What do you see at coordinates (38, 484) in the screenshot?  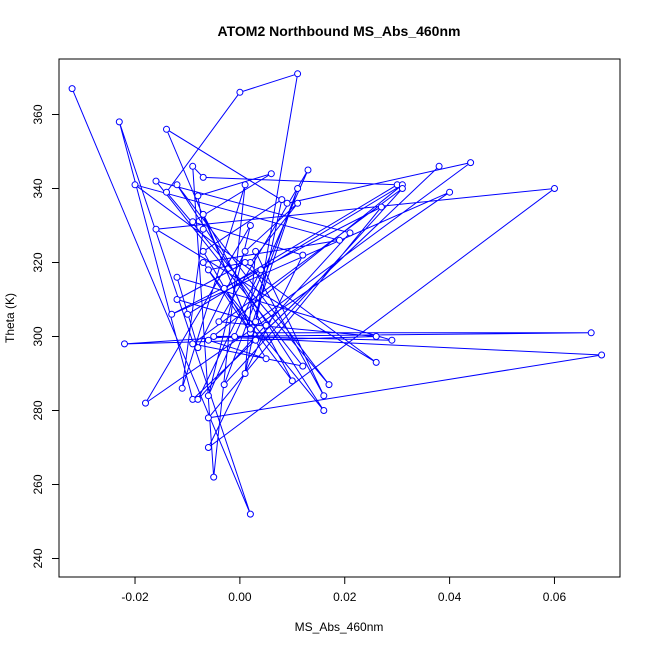 I see `y-tick-label: 260` at bounding box center [38, 484].